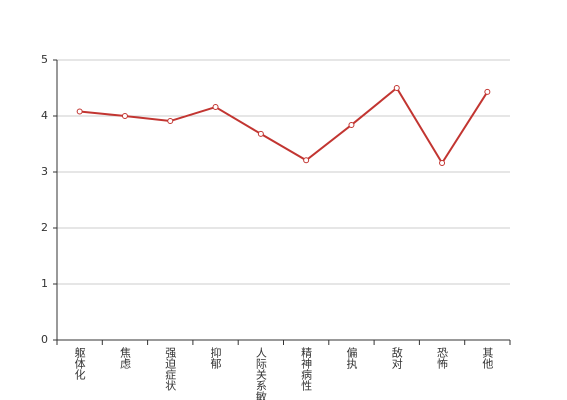 The image size is (567, 400). I want to click on x-tick-label: 焦虑, so click(124, 358).